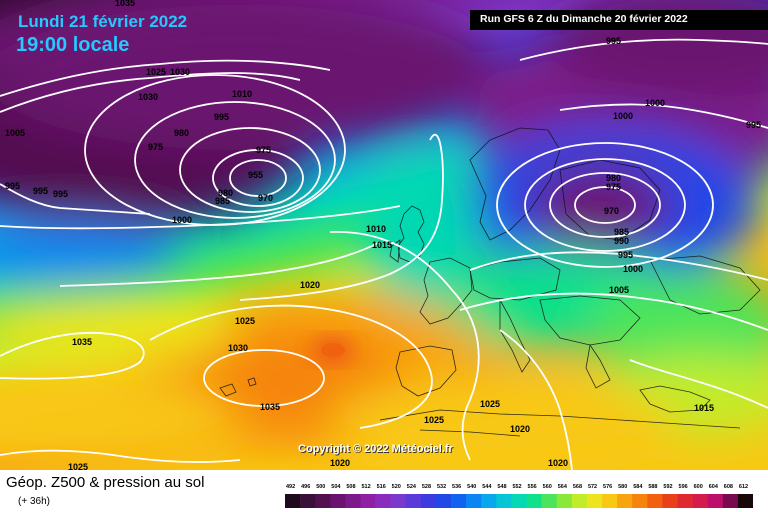  What do you see at coordinates (584, 19) in the screenshot?
I see `run-label: Run GFS 6 Z du Dimanche 20 février 2022` at bounding box center [584, 19].